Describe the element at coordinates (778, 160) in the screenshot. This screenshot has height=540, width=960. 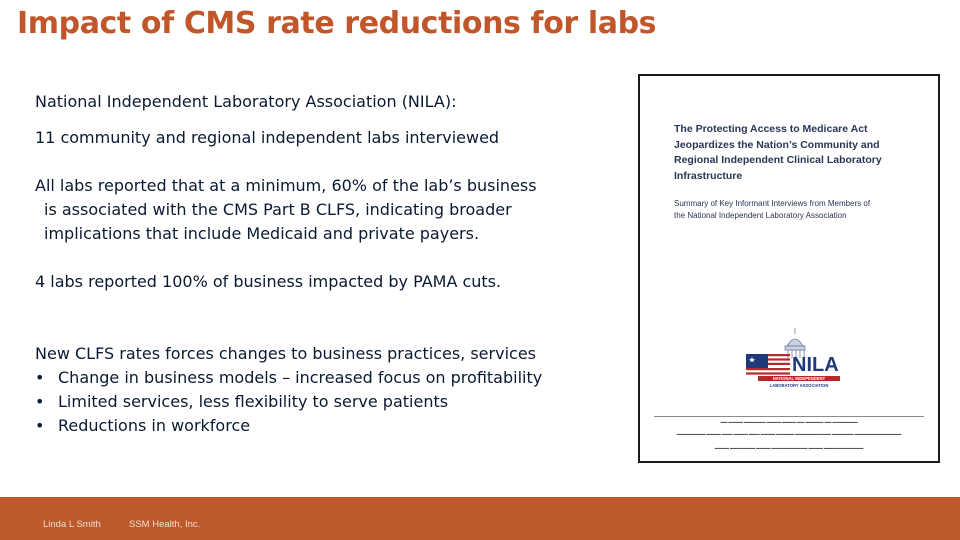
I see `report-title-line: Regional Independent Clinical Laboratory` at that location.